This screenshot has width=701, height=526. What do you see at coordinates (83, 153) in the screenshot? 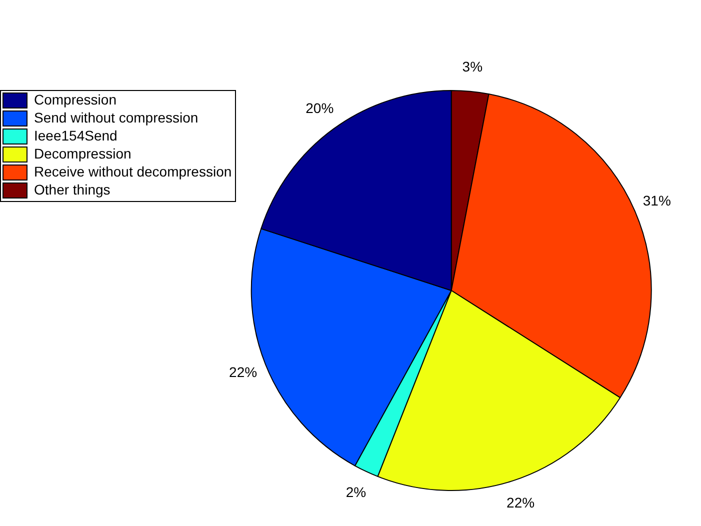
I see `legend-label: Decompression` at bounding box center [83, 153].